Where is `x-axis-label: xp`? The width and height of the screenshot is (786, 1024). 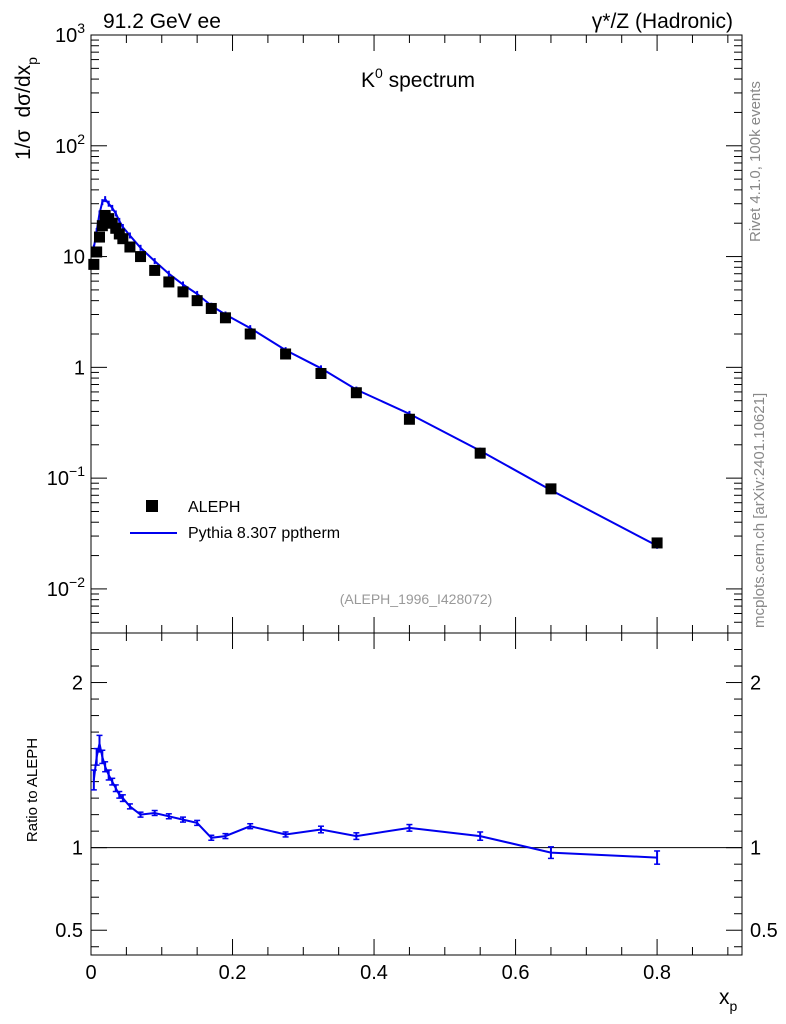 x-axis-label: xp is located at coordinates (728, 1000).